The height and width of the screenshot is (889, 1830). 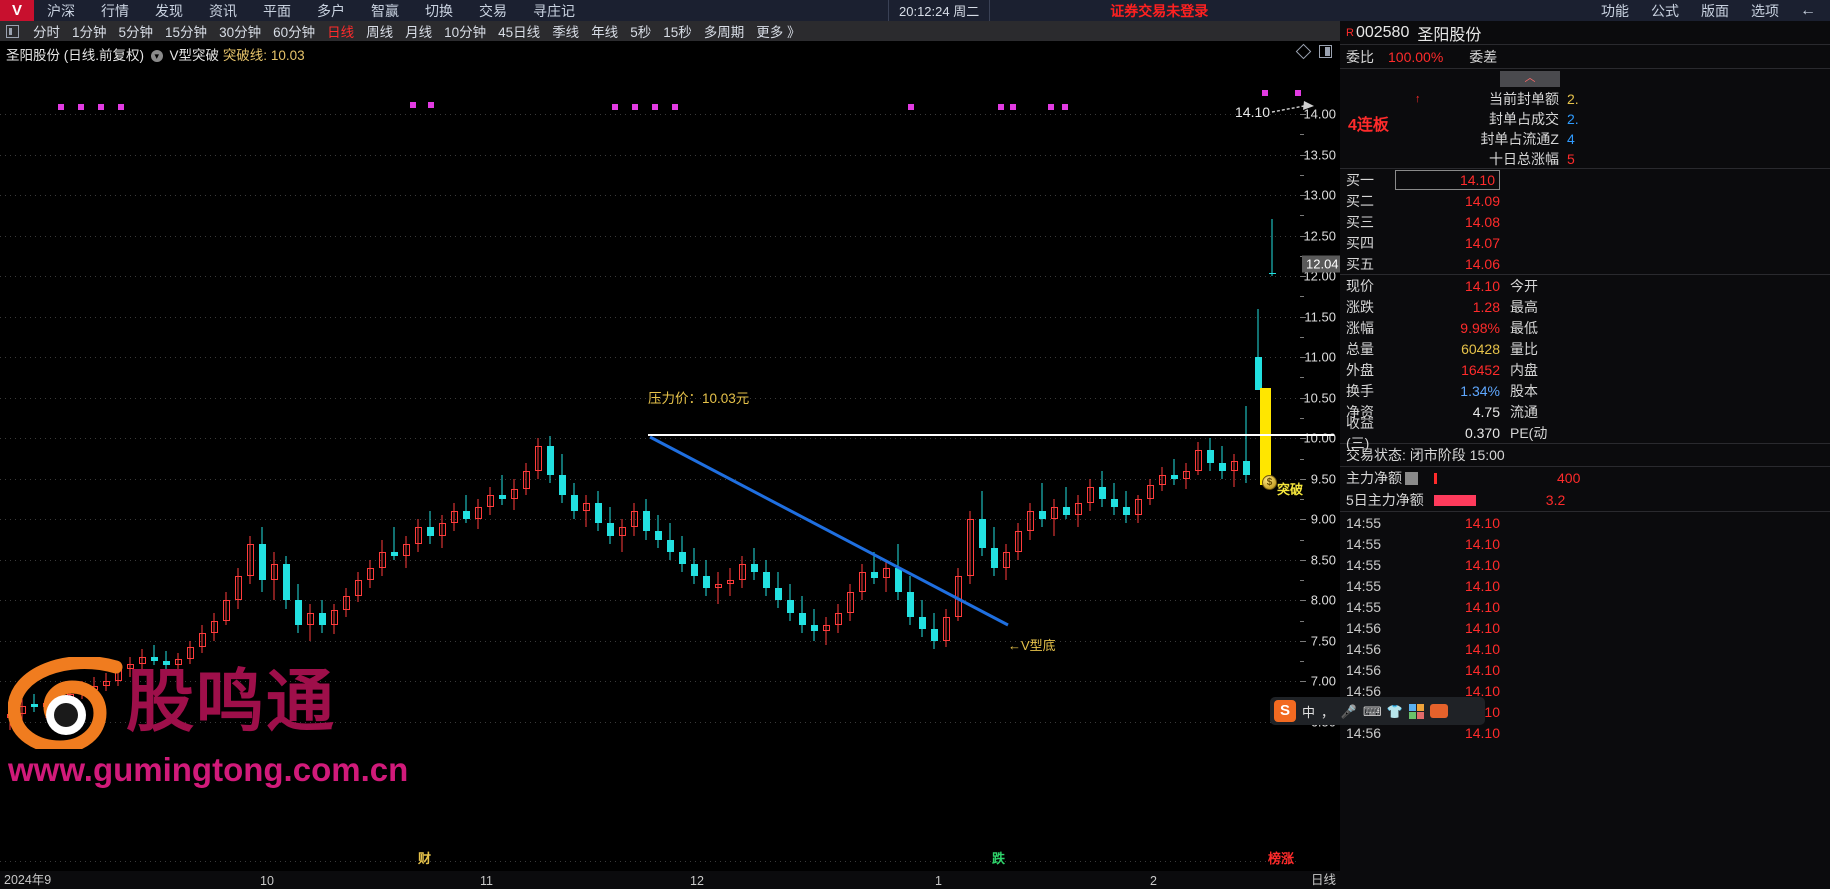 What do you see at coordinates (277, 10) in the screenshot?
I see `menu-item-pingmian: 平面` at bounding box center [277, 10].